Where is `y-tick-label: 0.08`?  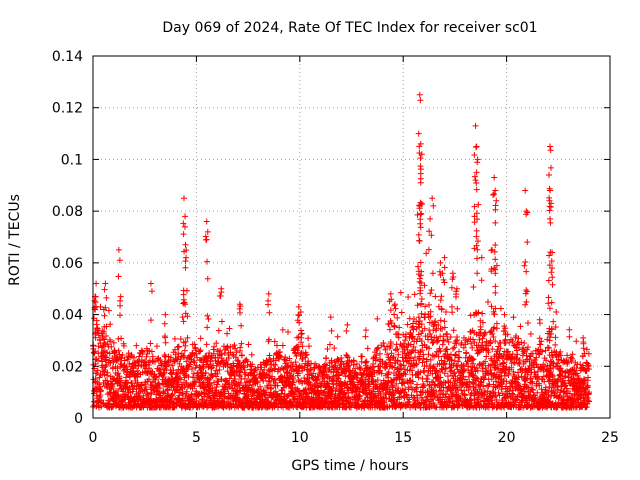 y-tick-label: 0.08 is located at coordinates (67, 212).